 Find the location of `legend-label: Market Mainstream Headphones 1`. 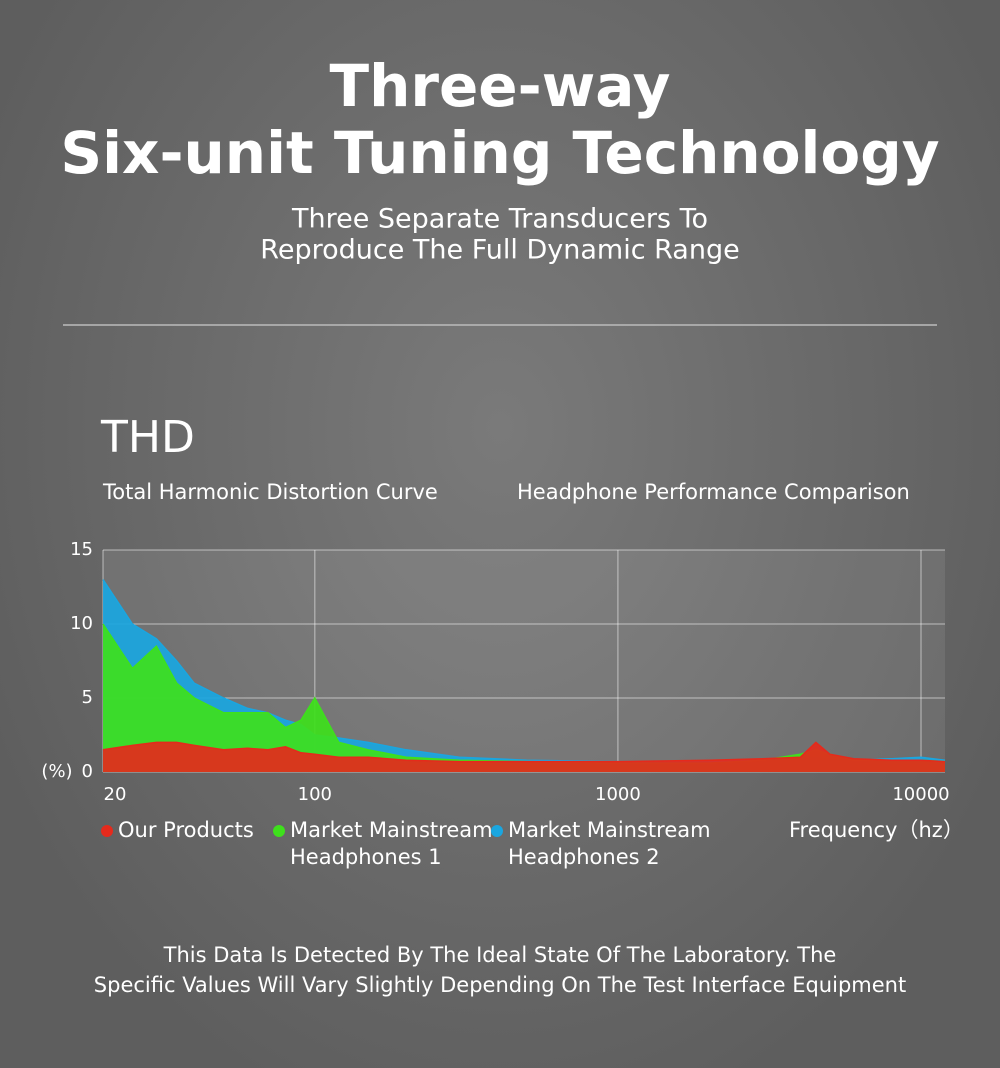

legend-label: Market Mainstream Headphones 1 is located at coordinates (391, 843).